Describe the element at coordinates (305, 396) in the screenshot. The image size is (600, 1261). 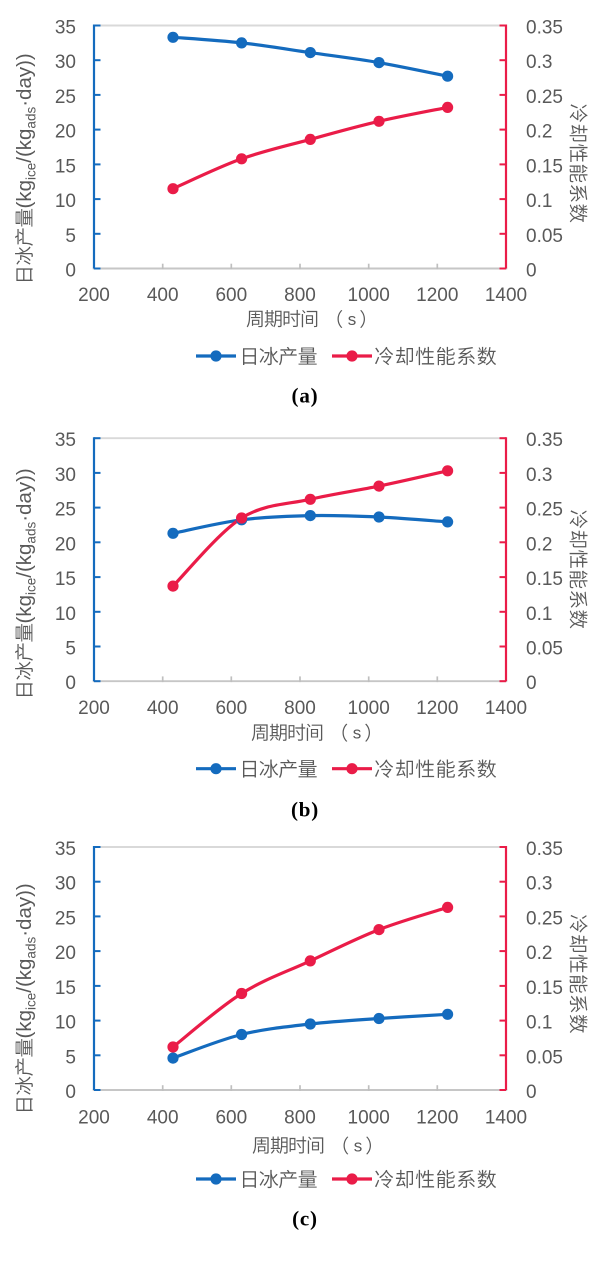
I see `svg-text: (a)` at that location.